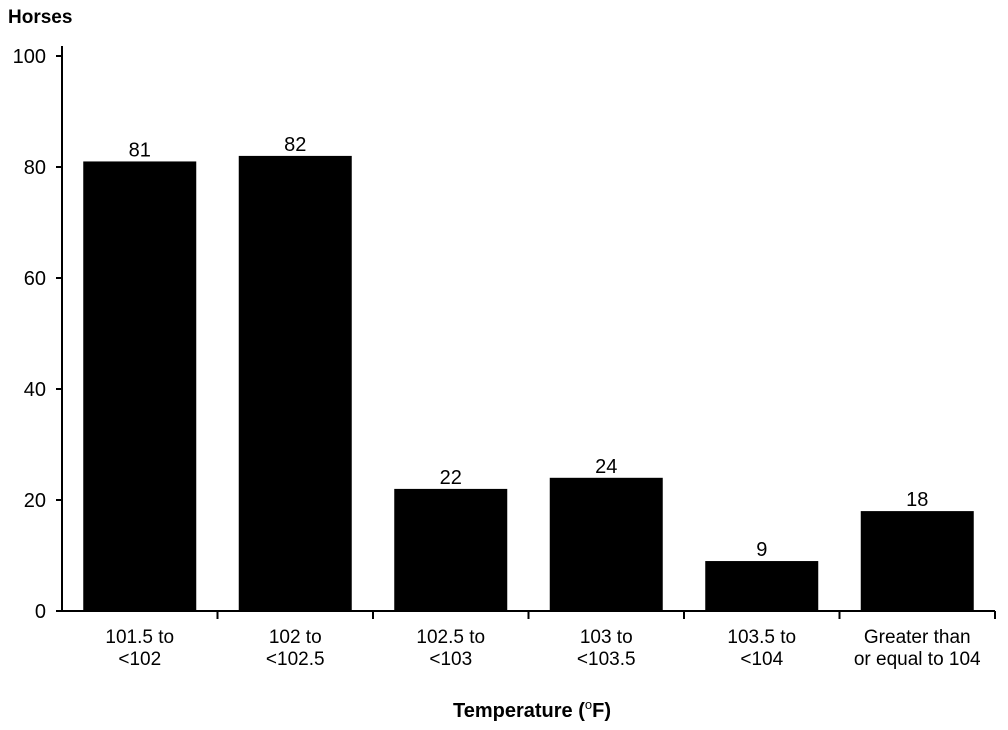  I want to click on x-tick-label: <104, so click(761, 659).